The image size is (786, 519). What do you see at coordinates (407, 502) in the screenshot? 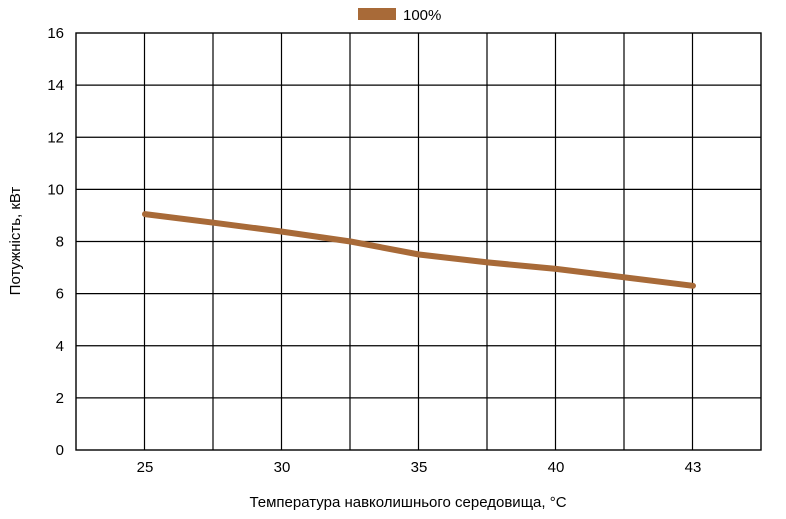
I see `x-axis-label: Температура навколишнього середовища, °C` at bounding box center [407, 502].